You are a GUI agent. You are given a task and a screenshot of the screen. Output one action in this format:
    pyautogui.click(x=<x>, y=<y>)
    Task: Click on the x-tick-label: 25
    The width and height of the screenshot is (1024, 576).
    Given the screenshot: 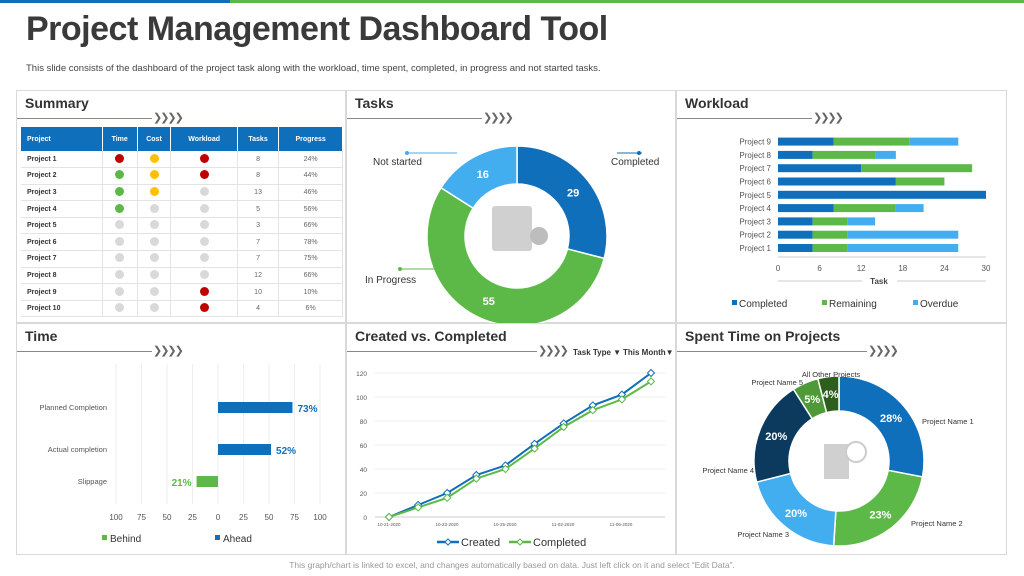 What is the action you would take?
    pyautogui.click(x=192, y=517)
    